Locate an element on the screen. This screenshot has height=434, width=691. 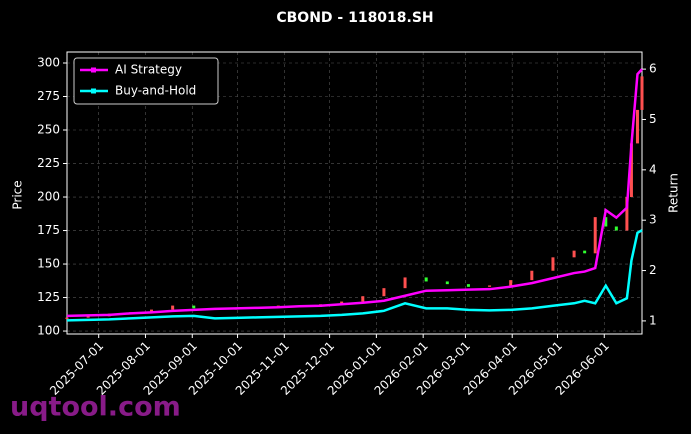
watermark: uqtool.com is located at coordinates (95, 407).